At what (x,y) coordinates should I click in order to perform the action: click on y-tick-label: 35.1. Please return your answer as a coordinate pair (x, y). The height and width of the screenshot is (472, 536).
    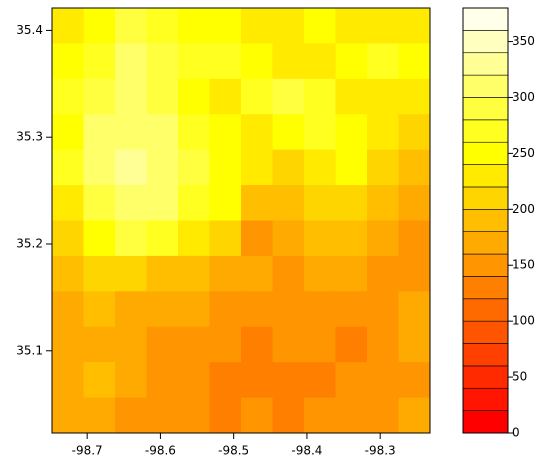
    Looking at the image, I should click on (29, 350).